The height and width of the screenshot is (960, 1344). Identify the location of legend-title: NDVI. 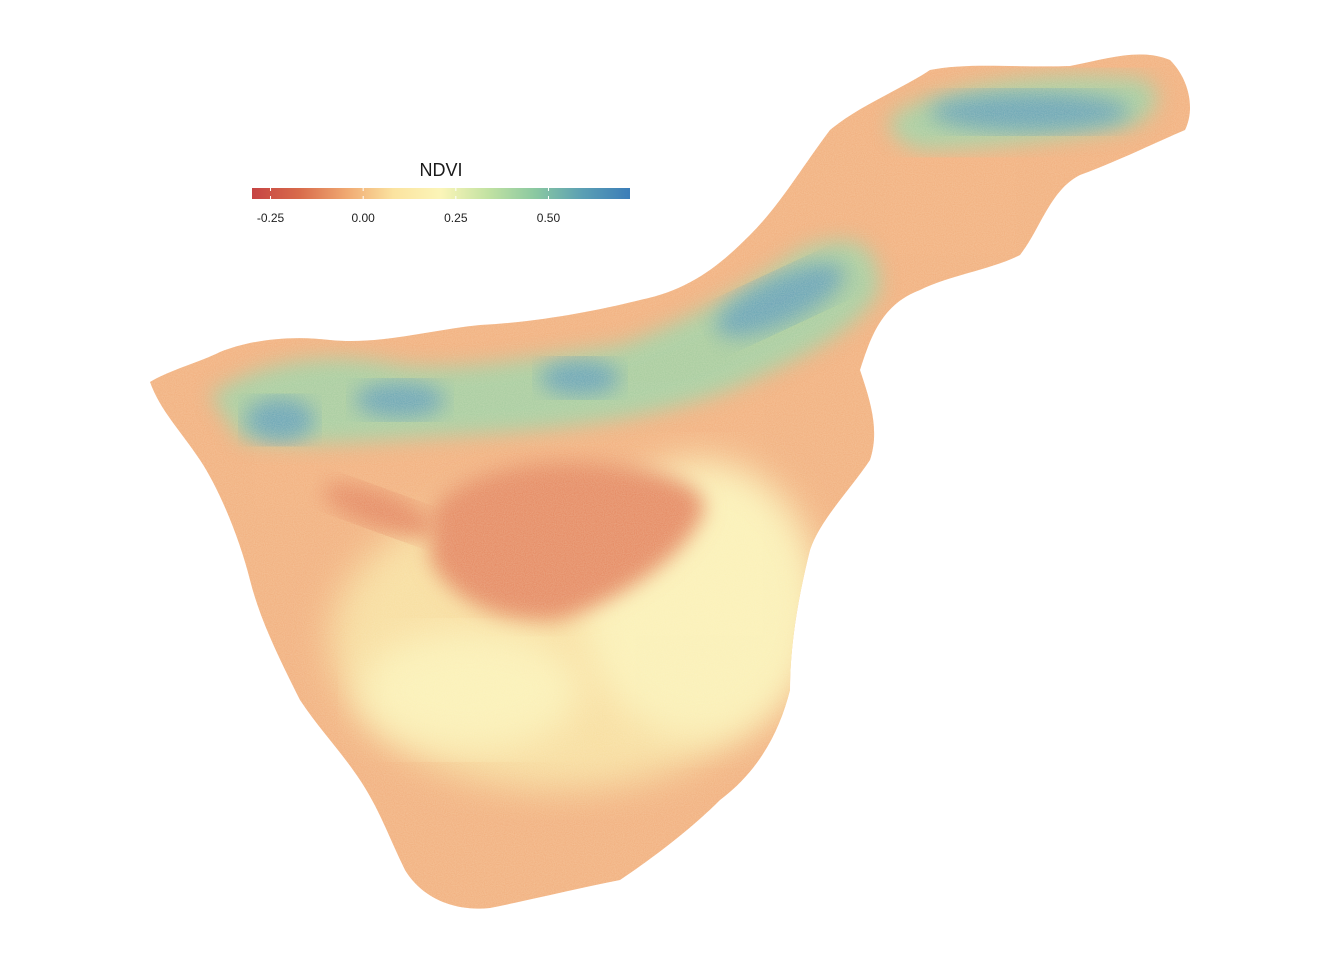
(441, 170).